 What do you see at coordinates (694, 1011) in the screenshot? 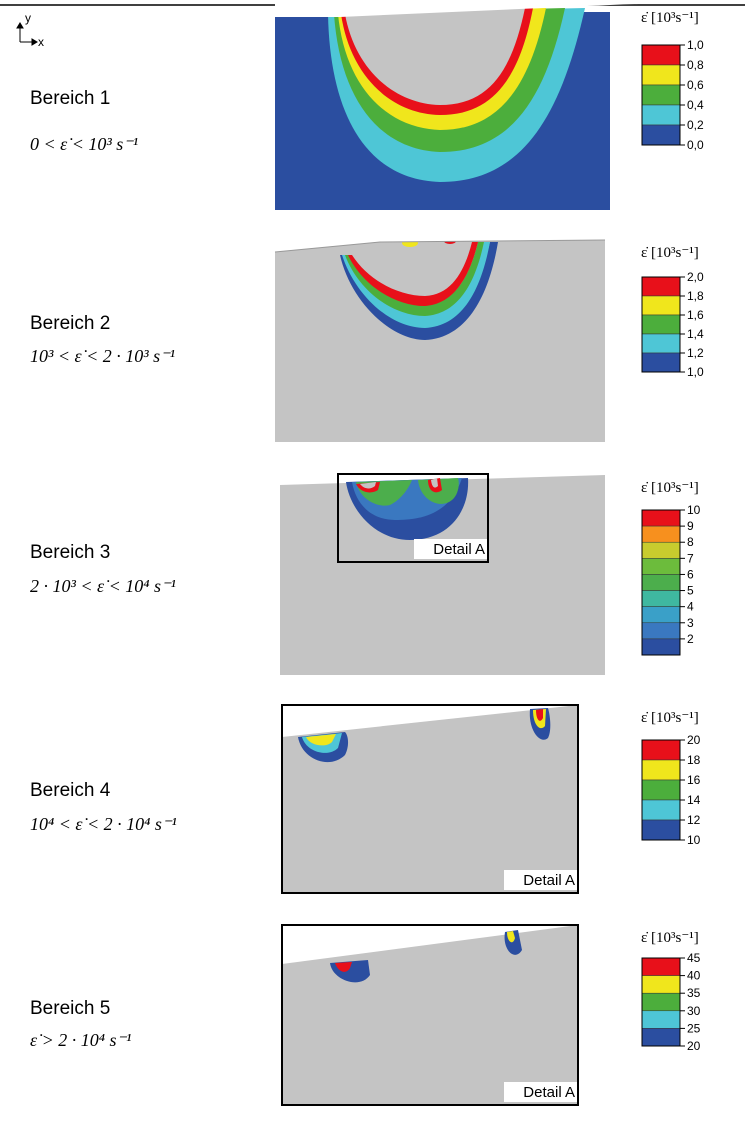
I see `legend-tick-label: 30` at bounding box center [694, 1011].